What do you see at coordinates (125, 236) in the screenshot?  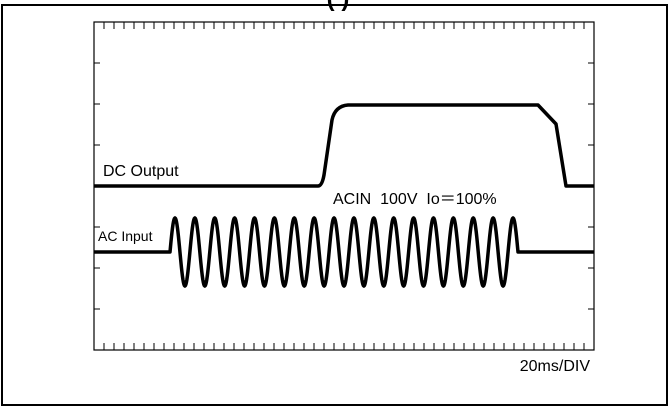 I see `ac-input-label: AC Input` at bounding box center [125, 236].